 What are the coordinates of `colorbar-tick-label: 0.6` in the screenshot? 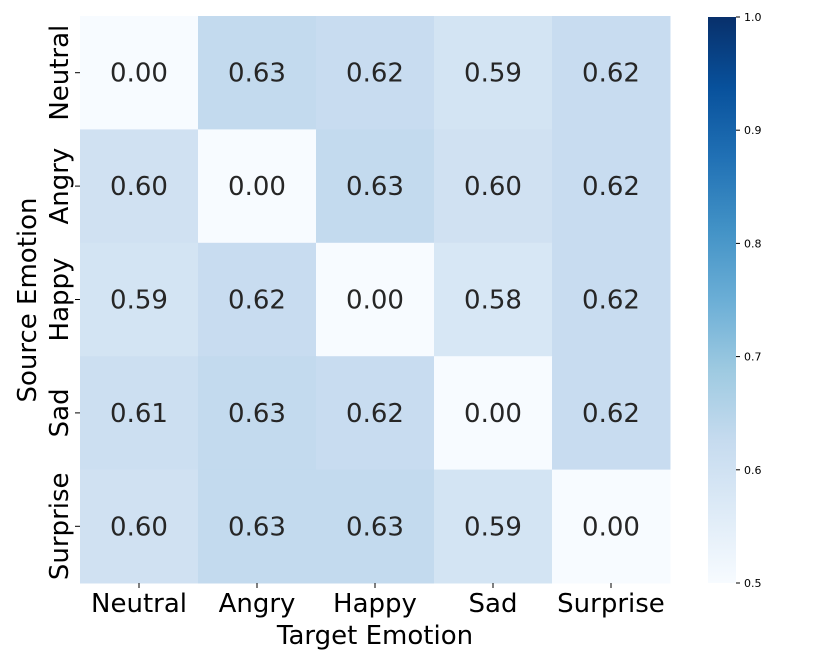 It's located at (753, 470).